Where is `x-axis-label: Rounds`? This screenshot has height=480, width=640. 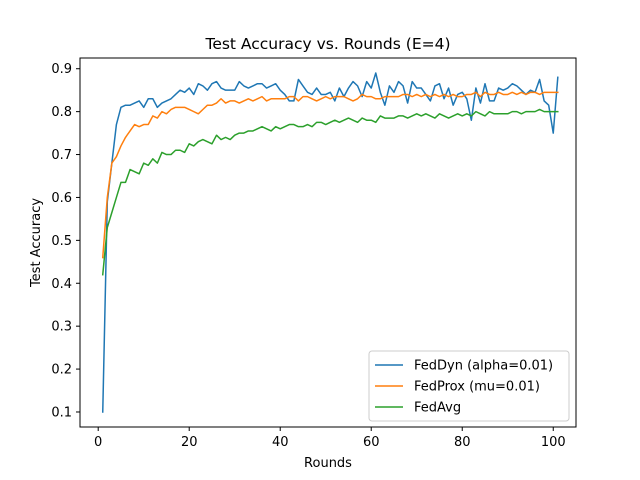
x-axis-label: Rounds is located at coordinates (328, 463).